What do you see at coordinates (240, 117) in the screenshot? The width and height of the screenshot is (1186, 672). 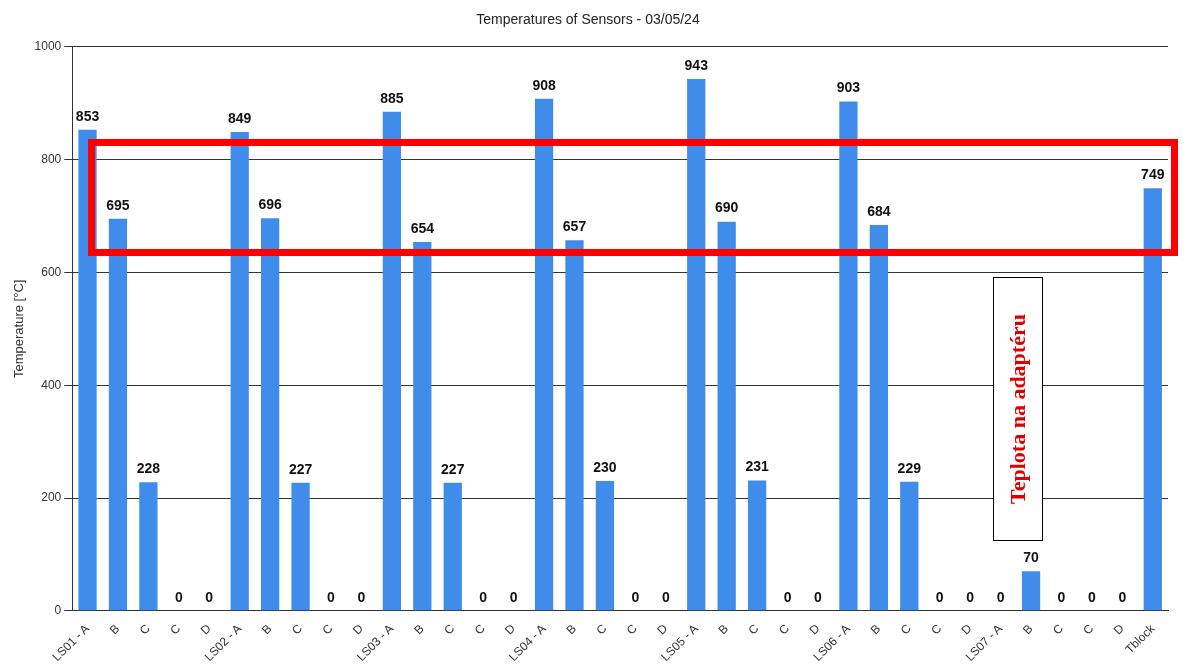 I see `data-label: 849` at bounding box center [240, 117].